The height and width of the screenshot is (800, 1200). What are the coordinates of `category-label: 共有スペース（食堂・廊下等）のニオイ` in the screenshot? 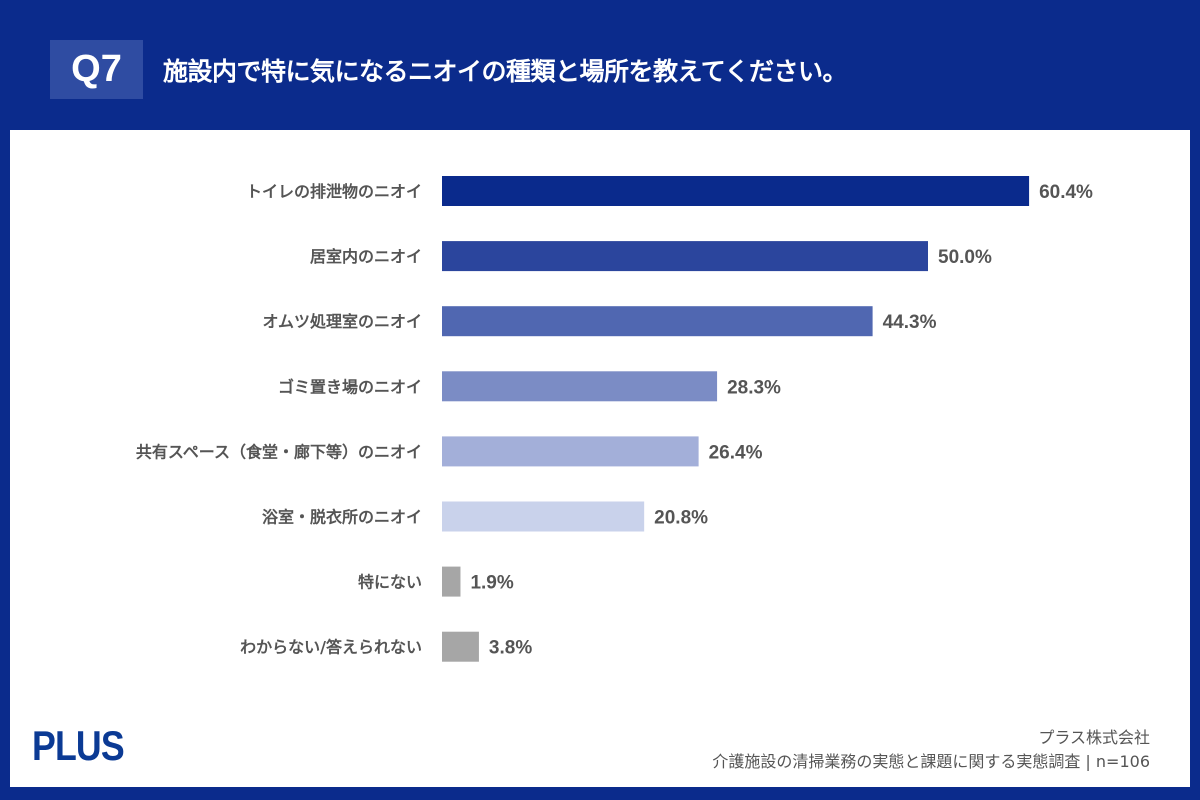 It's located at (279, 451).